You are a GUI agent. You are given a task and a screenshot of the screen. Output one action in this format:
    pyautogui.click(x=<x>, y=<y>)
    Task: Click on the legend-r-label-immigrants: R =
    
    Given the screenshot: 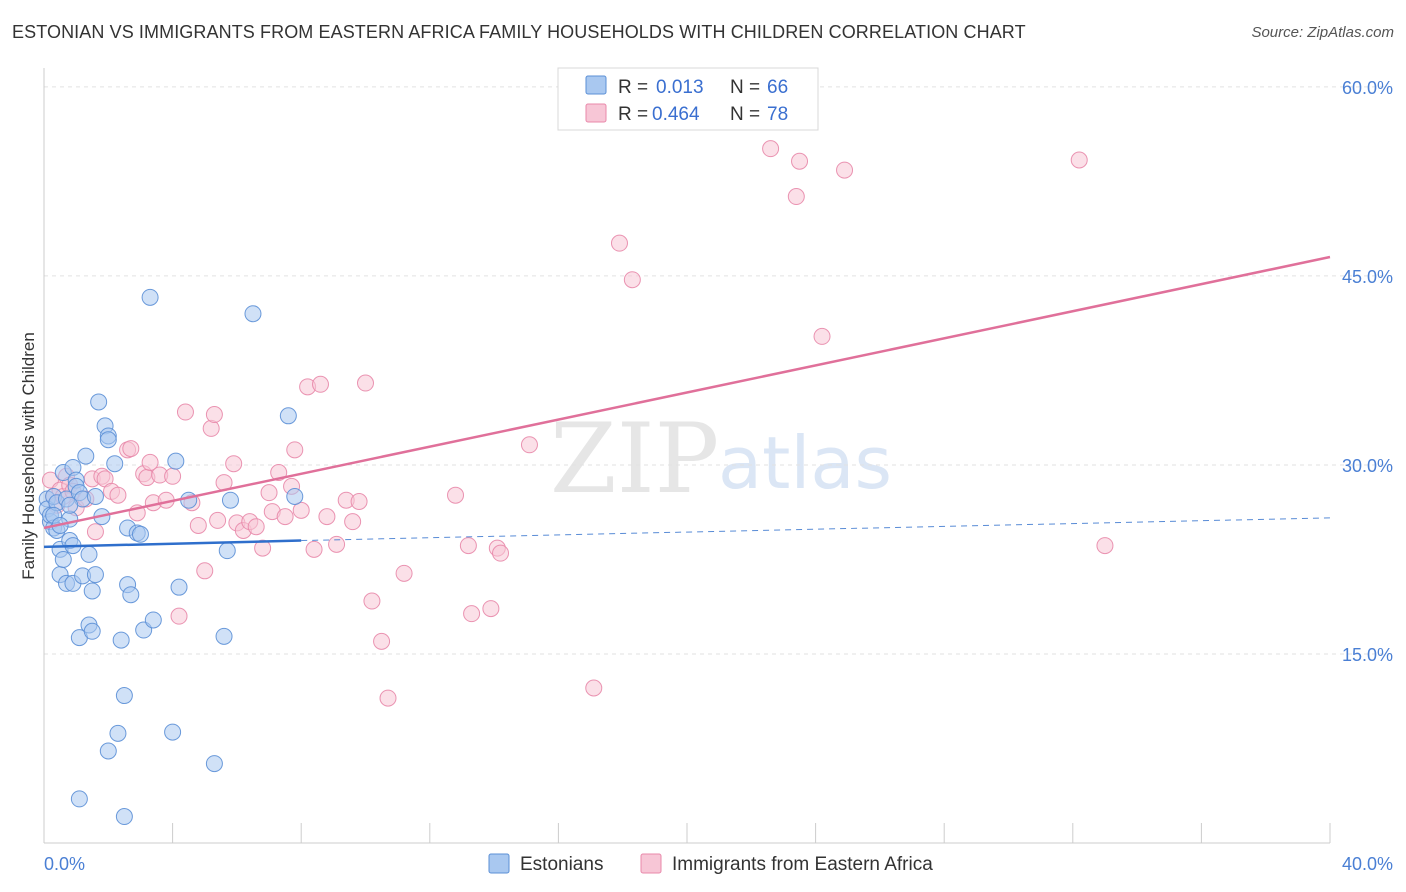 What is the action you would take?
    pyautogui.click(x=633, y=114)
    